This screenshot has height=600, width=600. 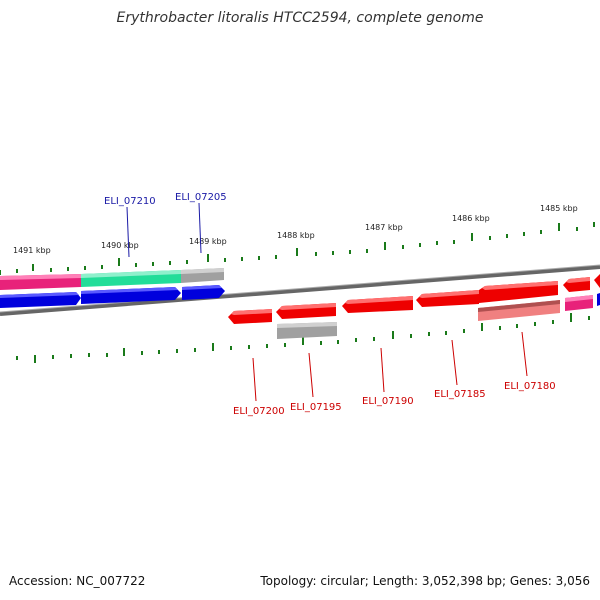 I want to click on tick-label-1485: 1485 kbp, so click(x=559, y=208).